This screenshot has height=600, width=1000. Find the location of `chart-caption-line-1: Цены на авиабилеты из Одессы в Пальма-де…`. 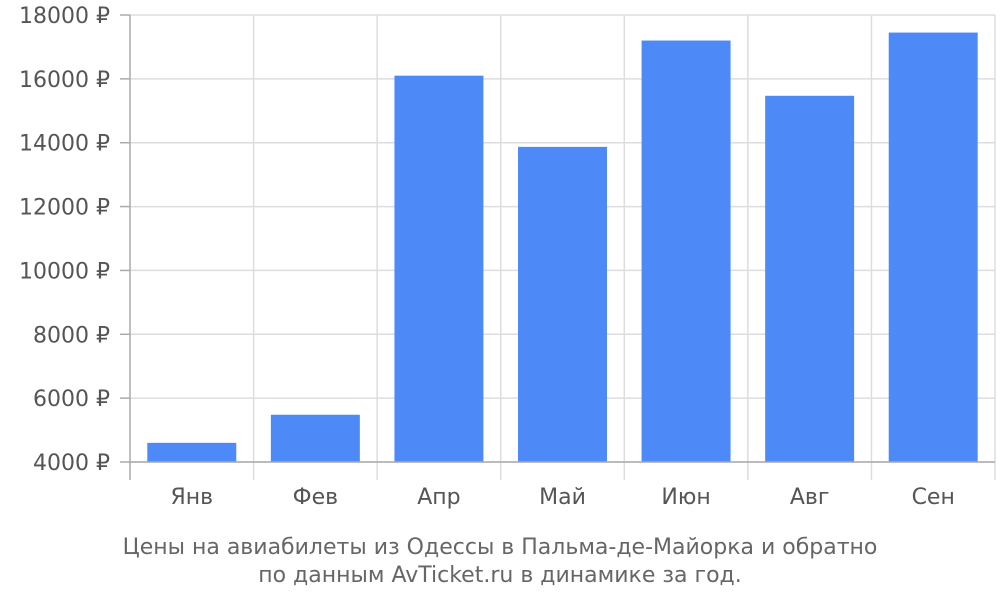

chart-caption-line-1: Цены на авиабилеты из Одессы в Пальма-де… is located at coordinates (500, 547).